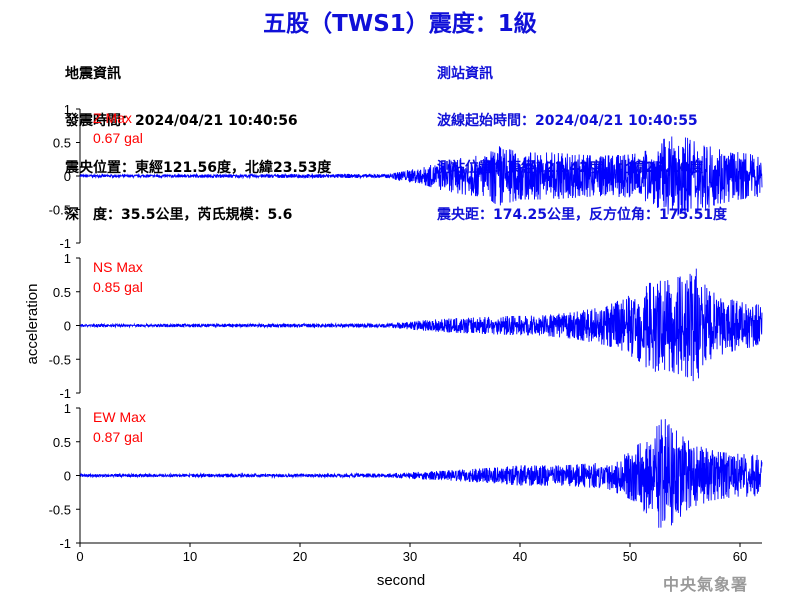 The image size is (800, 600). I want to click on waveform-z, so click(421, 176).